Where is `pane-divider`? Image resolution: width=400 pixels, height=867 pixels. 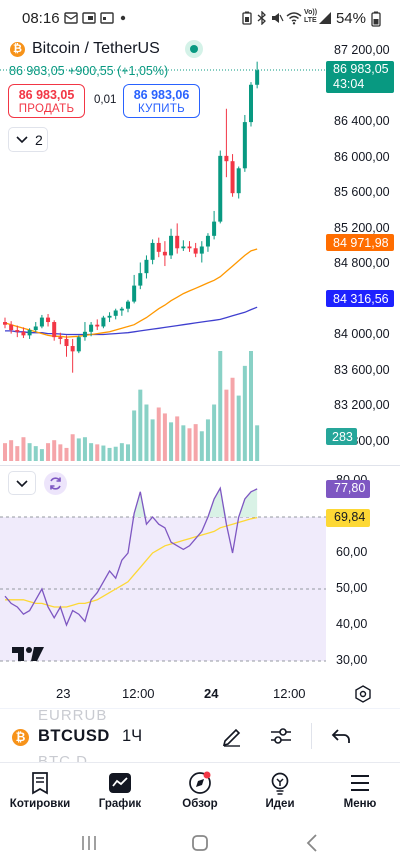 pane-divider is located at coordinates (200, 465).